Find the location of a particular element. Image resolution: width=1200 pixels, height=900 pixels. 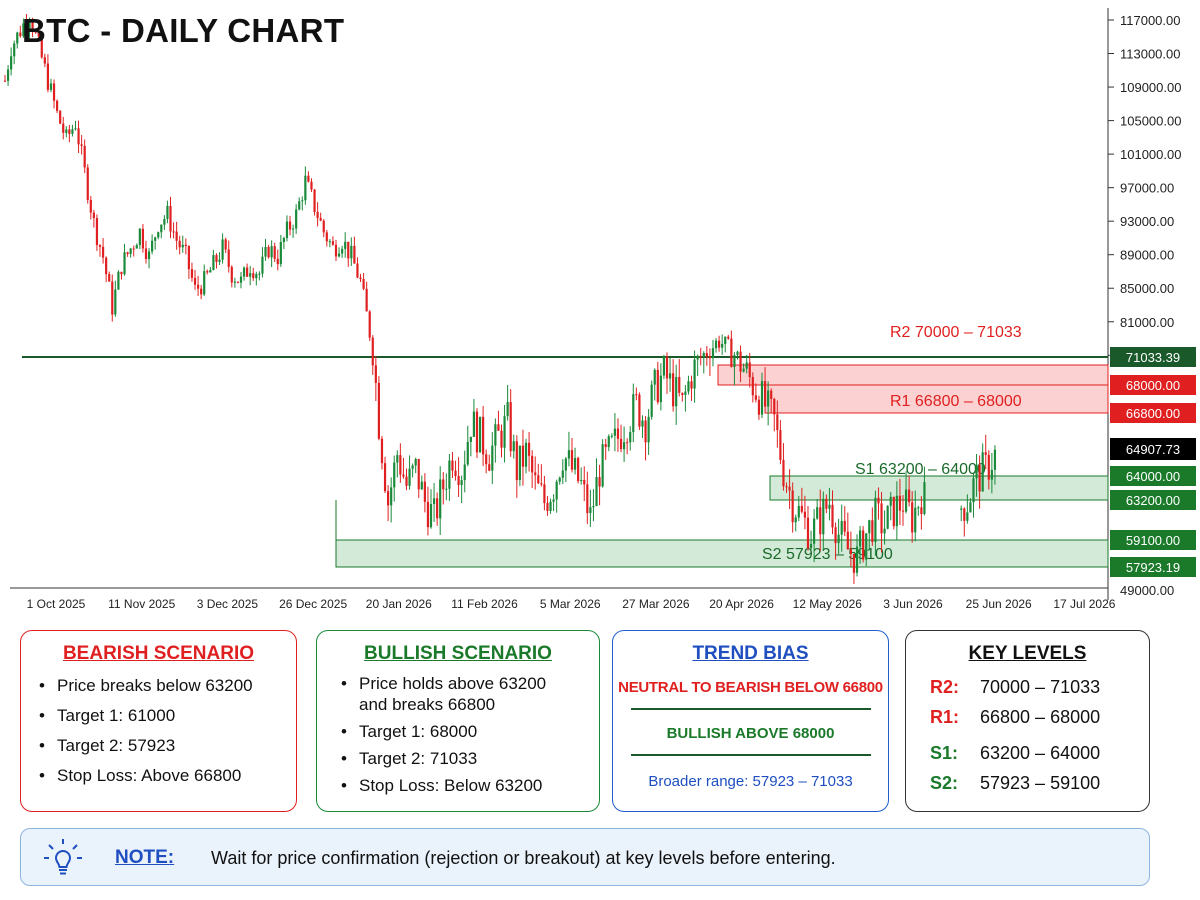

y-tick-label: 97000.00 is located at coordinates (1147, 188).